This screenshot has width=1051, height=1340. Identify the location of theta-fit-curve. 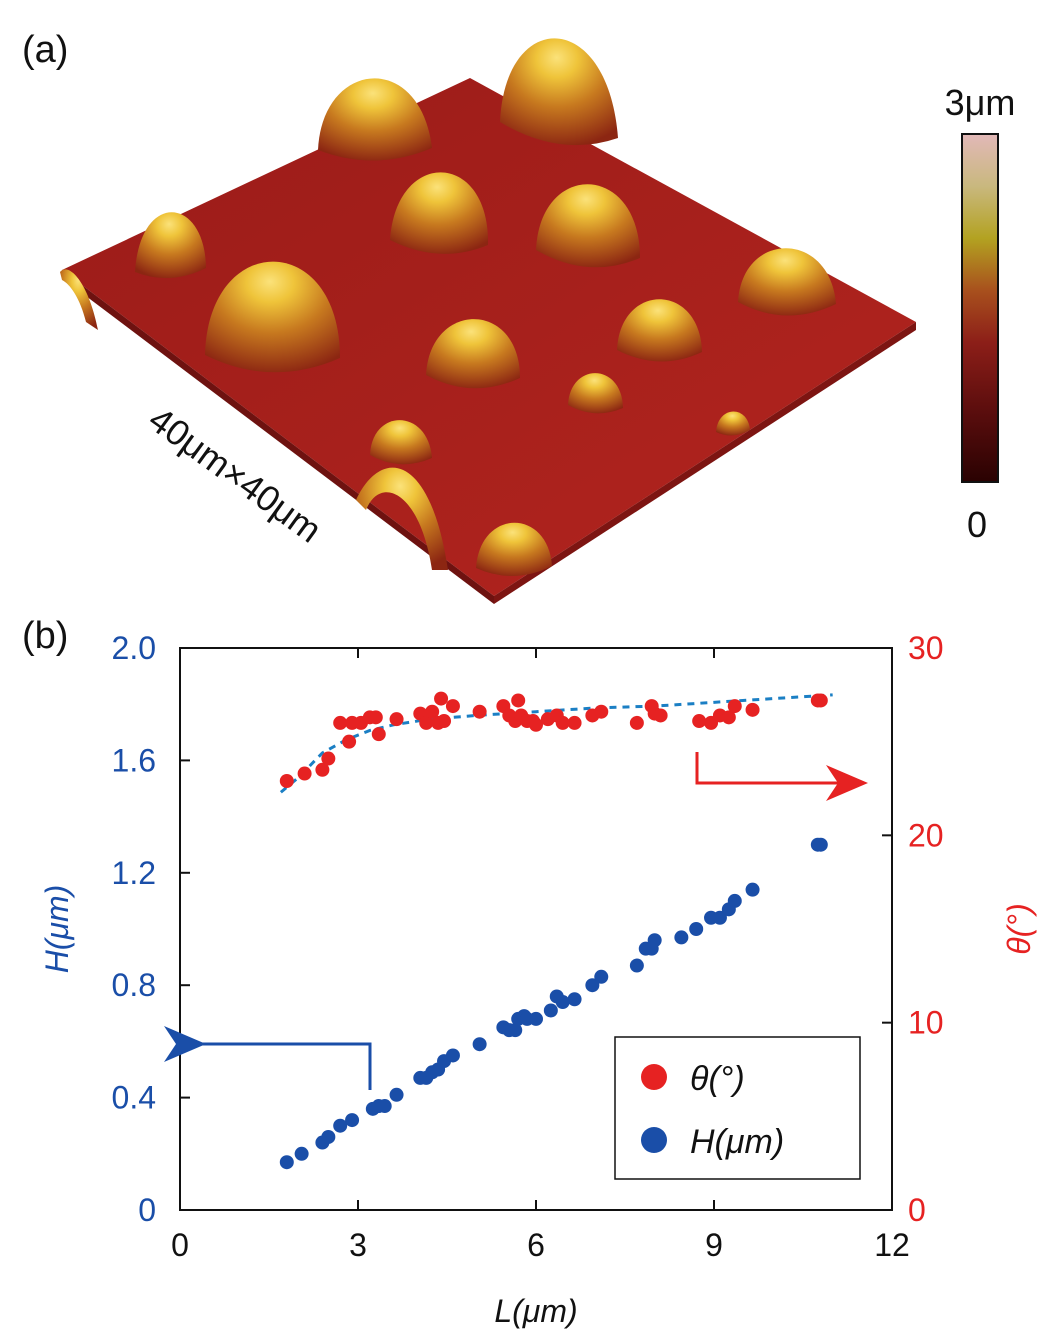
(556, 743).